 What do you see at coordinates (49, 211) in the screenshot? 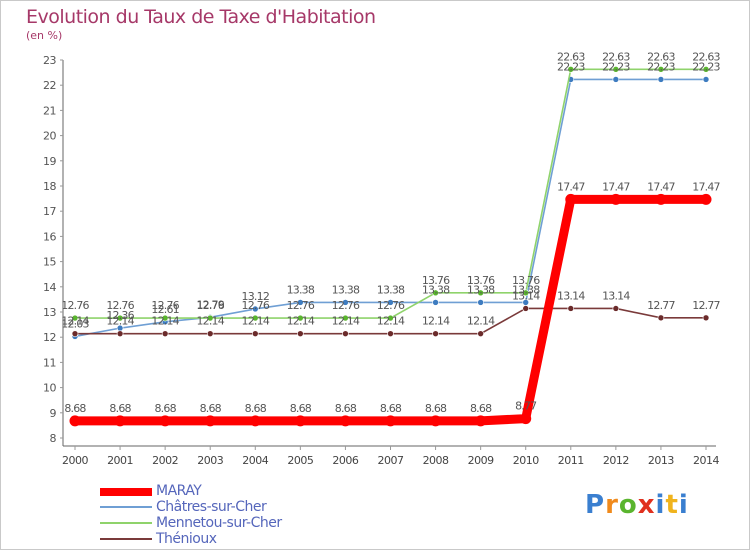
I see `y-tick-label: 17` at bounding box center [49, 211].